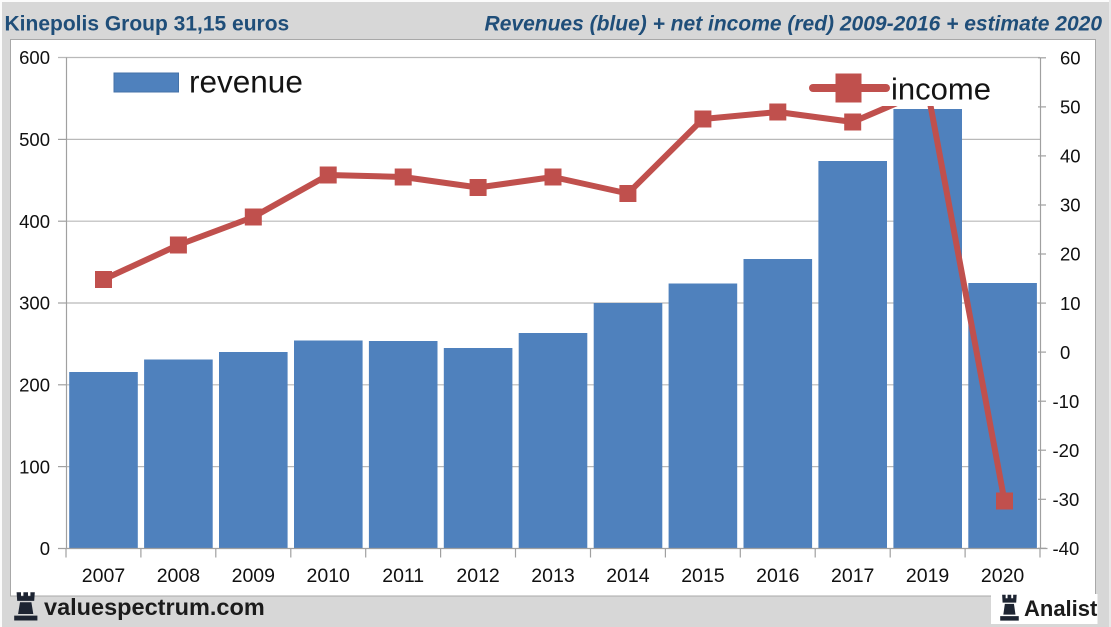  What do you see at coordinates (34, 139) in the screenshot?
I see `svg-text: 500` at bounding box center [34, 139].